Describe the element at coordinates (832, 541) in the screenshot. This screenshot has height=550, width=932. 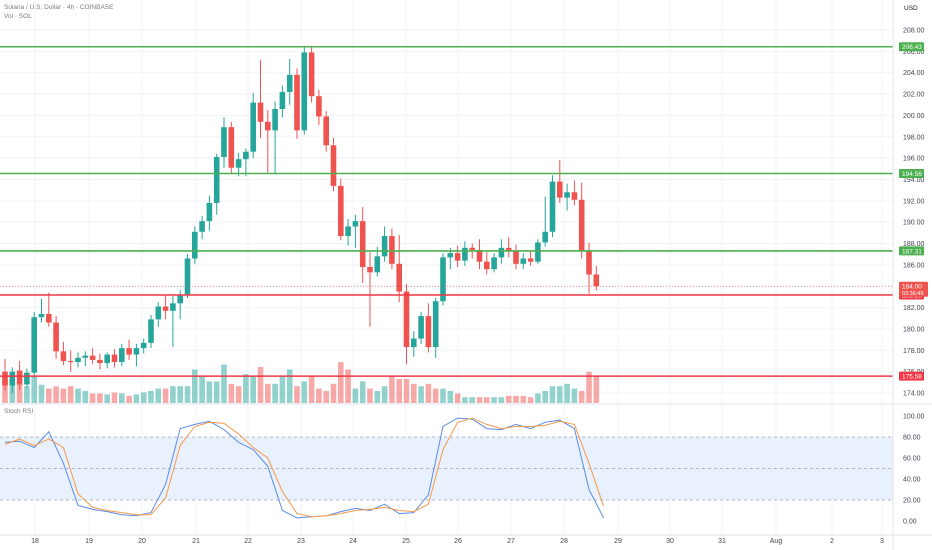
I see `x-tick-label: 2` at that location.